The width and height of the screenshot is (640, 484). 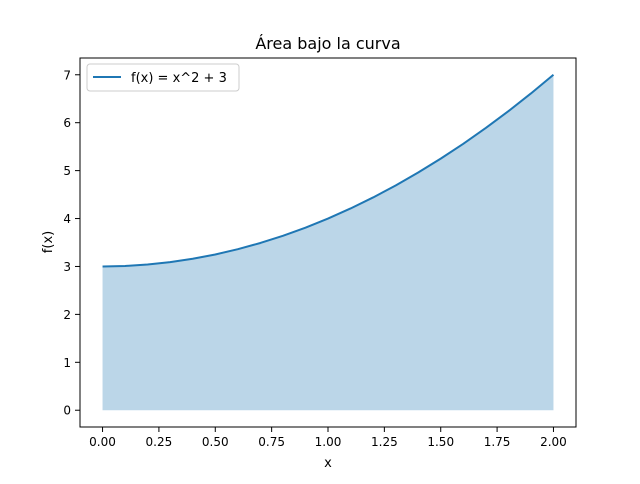 I want to click on x-axis-label: x, so click(x=328, y=463).